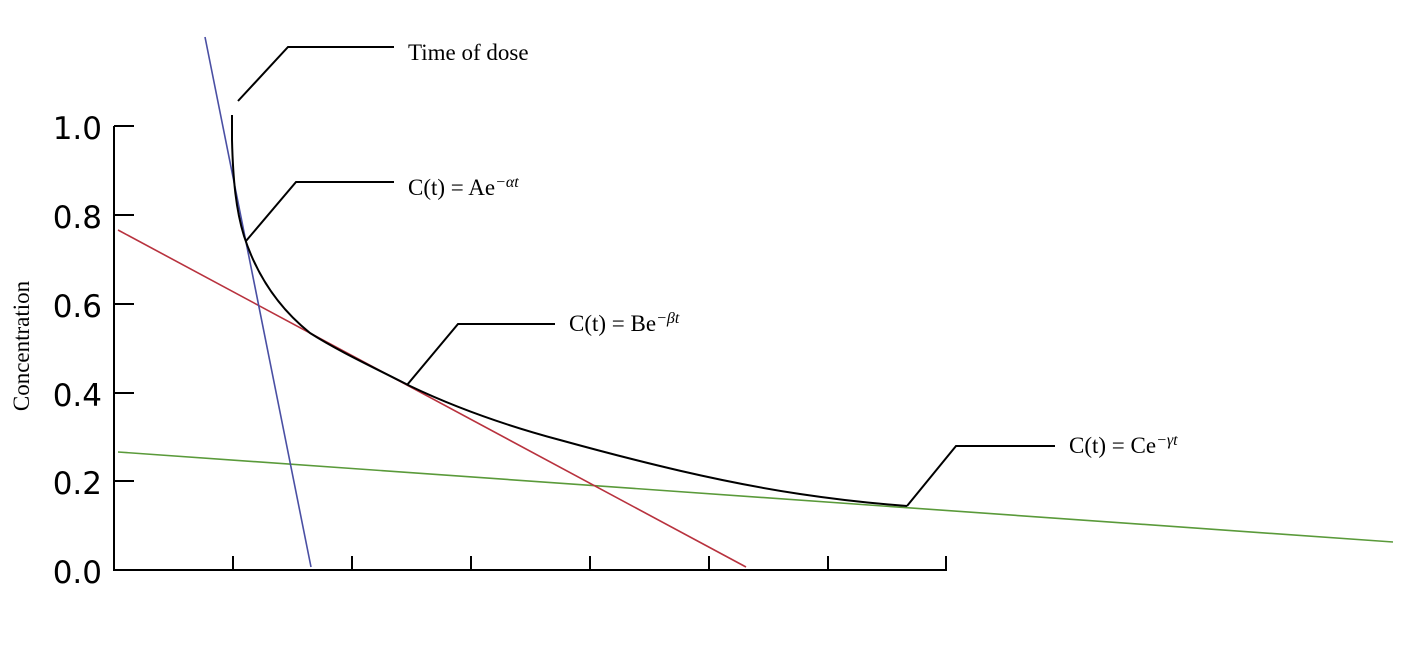 This screenshot has height=646, width=1412. What do you see at coordinates (77, 307) in the screenshot?
I see `y-tick-label: 0.6` at bounding box center [77, 307].